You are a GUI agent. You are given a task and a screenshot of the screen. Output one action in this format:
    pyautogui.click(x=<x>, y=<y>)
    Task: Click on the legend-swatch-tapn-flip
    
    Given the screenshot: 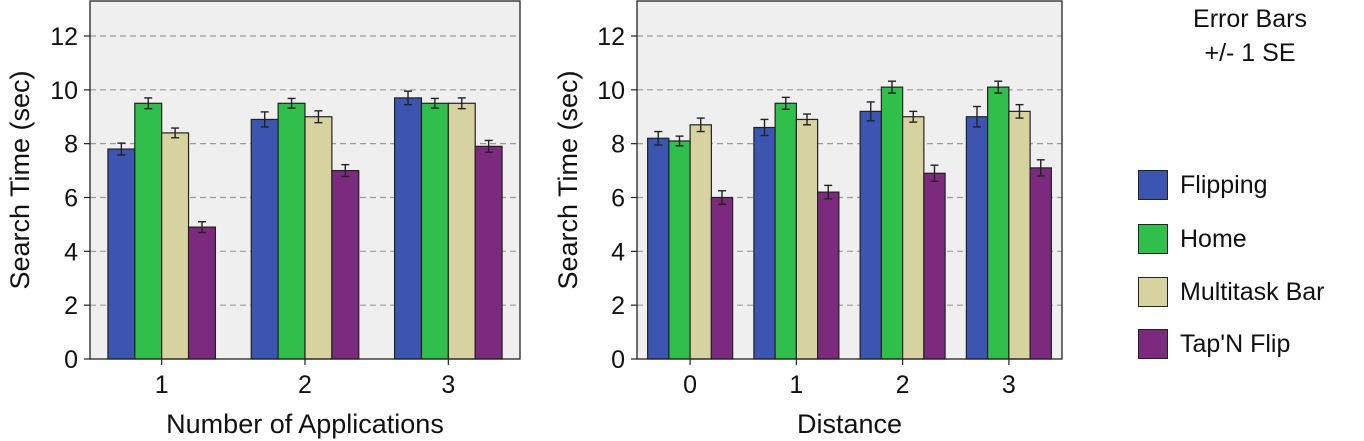 What is the action you would take?
    pyautogui.click(x=1153, y=344)
    